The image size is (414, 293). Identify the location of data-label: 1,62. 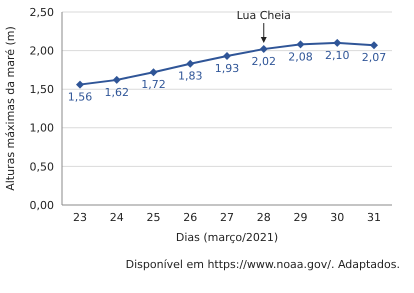
(116, 92).